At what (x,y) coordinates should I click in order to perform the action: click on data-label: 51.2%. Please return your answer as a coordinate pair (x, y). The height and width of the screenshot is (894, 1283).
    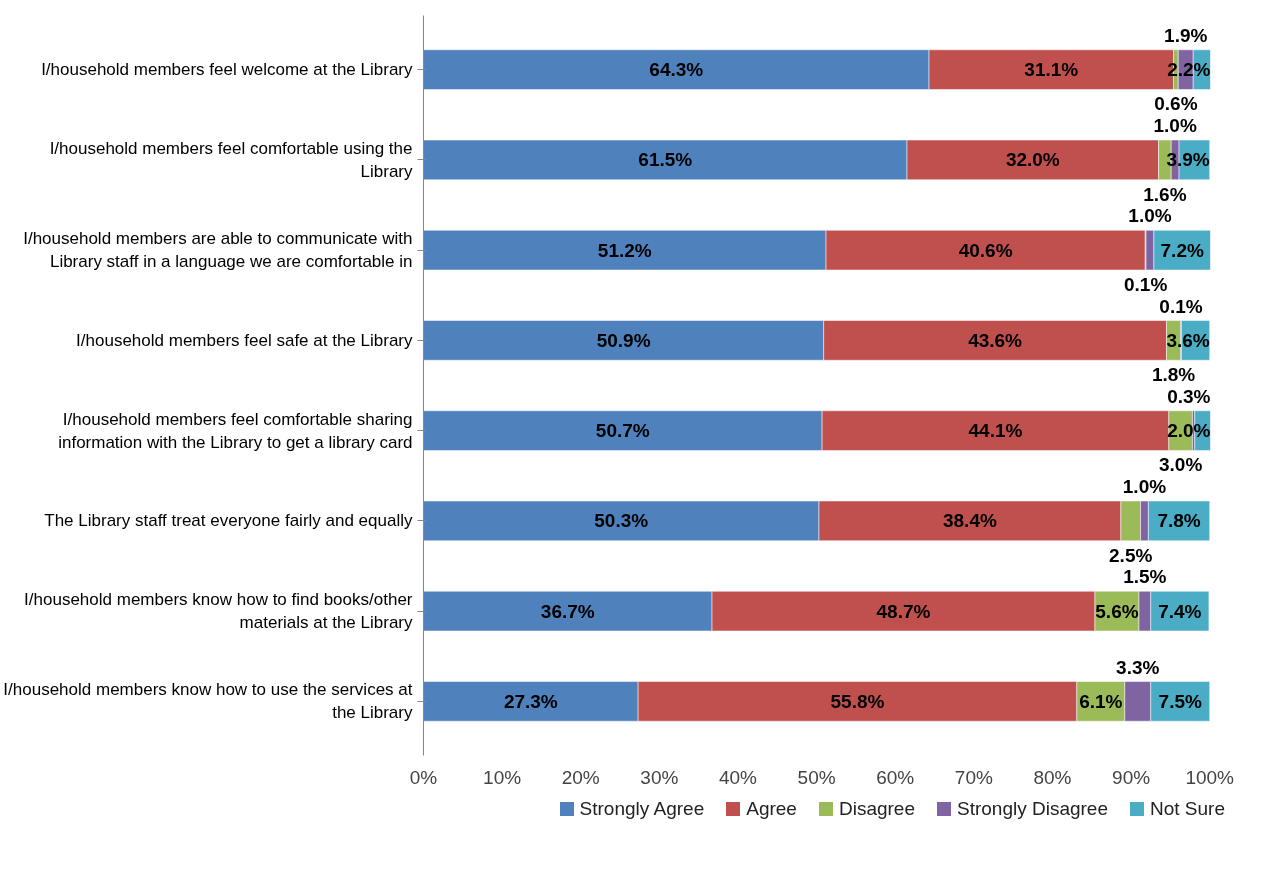
    Looking at the image, I should click on (624, 250).